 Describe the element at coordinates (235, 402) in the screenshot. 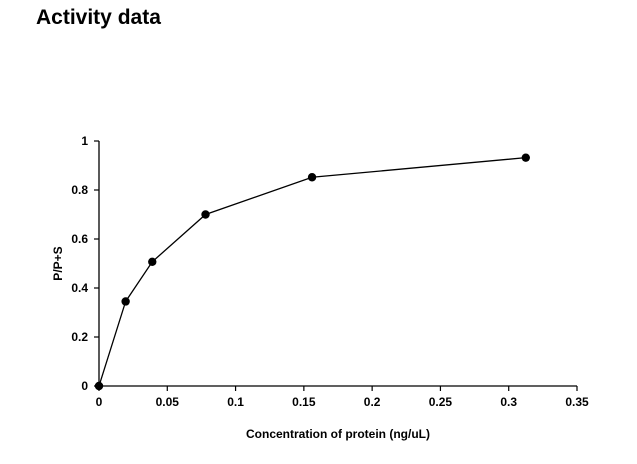

I see `x-tick-label: 0.1` at that location.